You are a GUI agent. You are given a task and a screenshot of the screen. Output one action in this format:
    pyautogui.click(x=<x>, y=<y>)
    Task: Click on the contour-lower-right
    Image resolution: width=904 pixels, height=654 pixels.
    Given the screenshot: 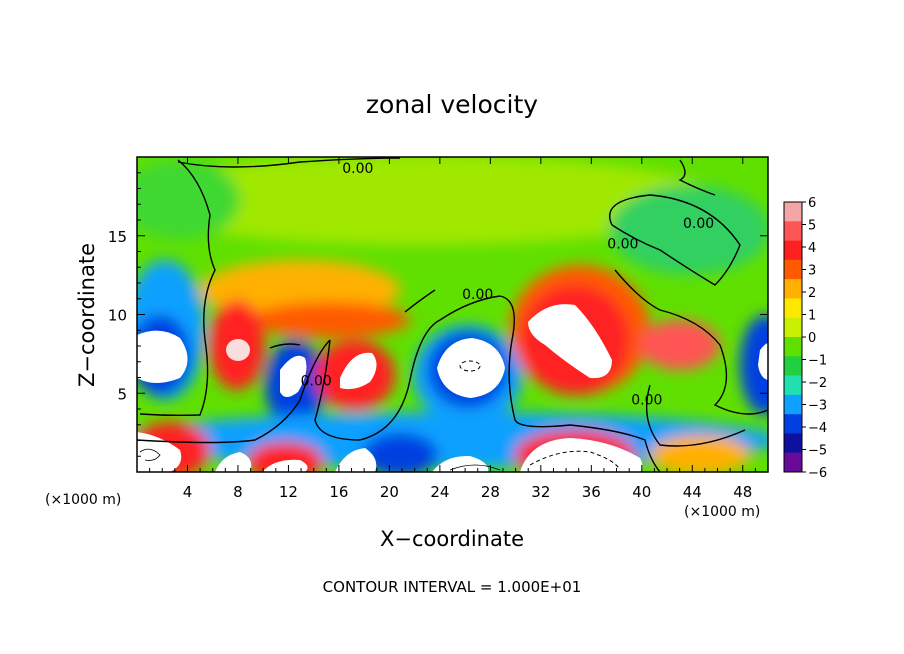 What is the action you would take?
    pyautogui.click(x=695, y=415)
    